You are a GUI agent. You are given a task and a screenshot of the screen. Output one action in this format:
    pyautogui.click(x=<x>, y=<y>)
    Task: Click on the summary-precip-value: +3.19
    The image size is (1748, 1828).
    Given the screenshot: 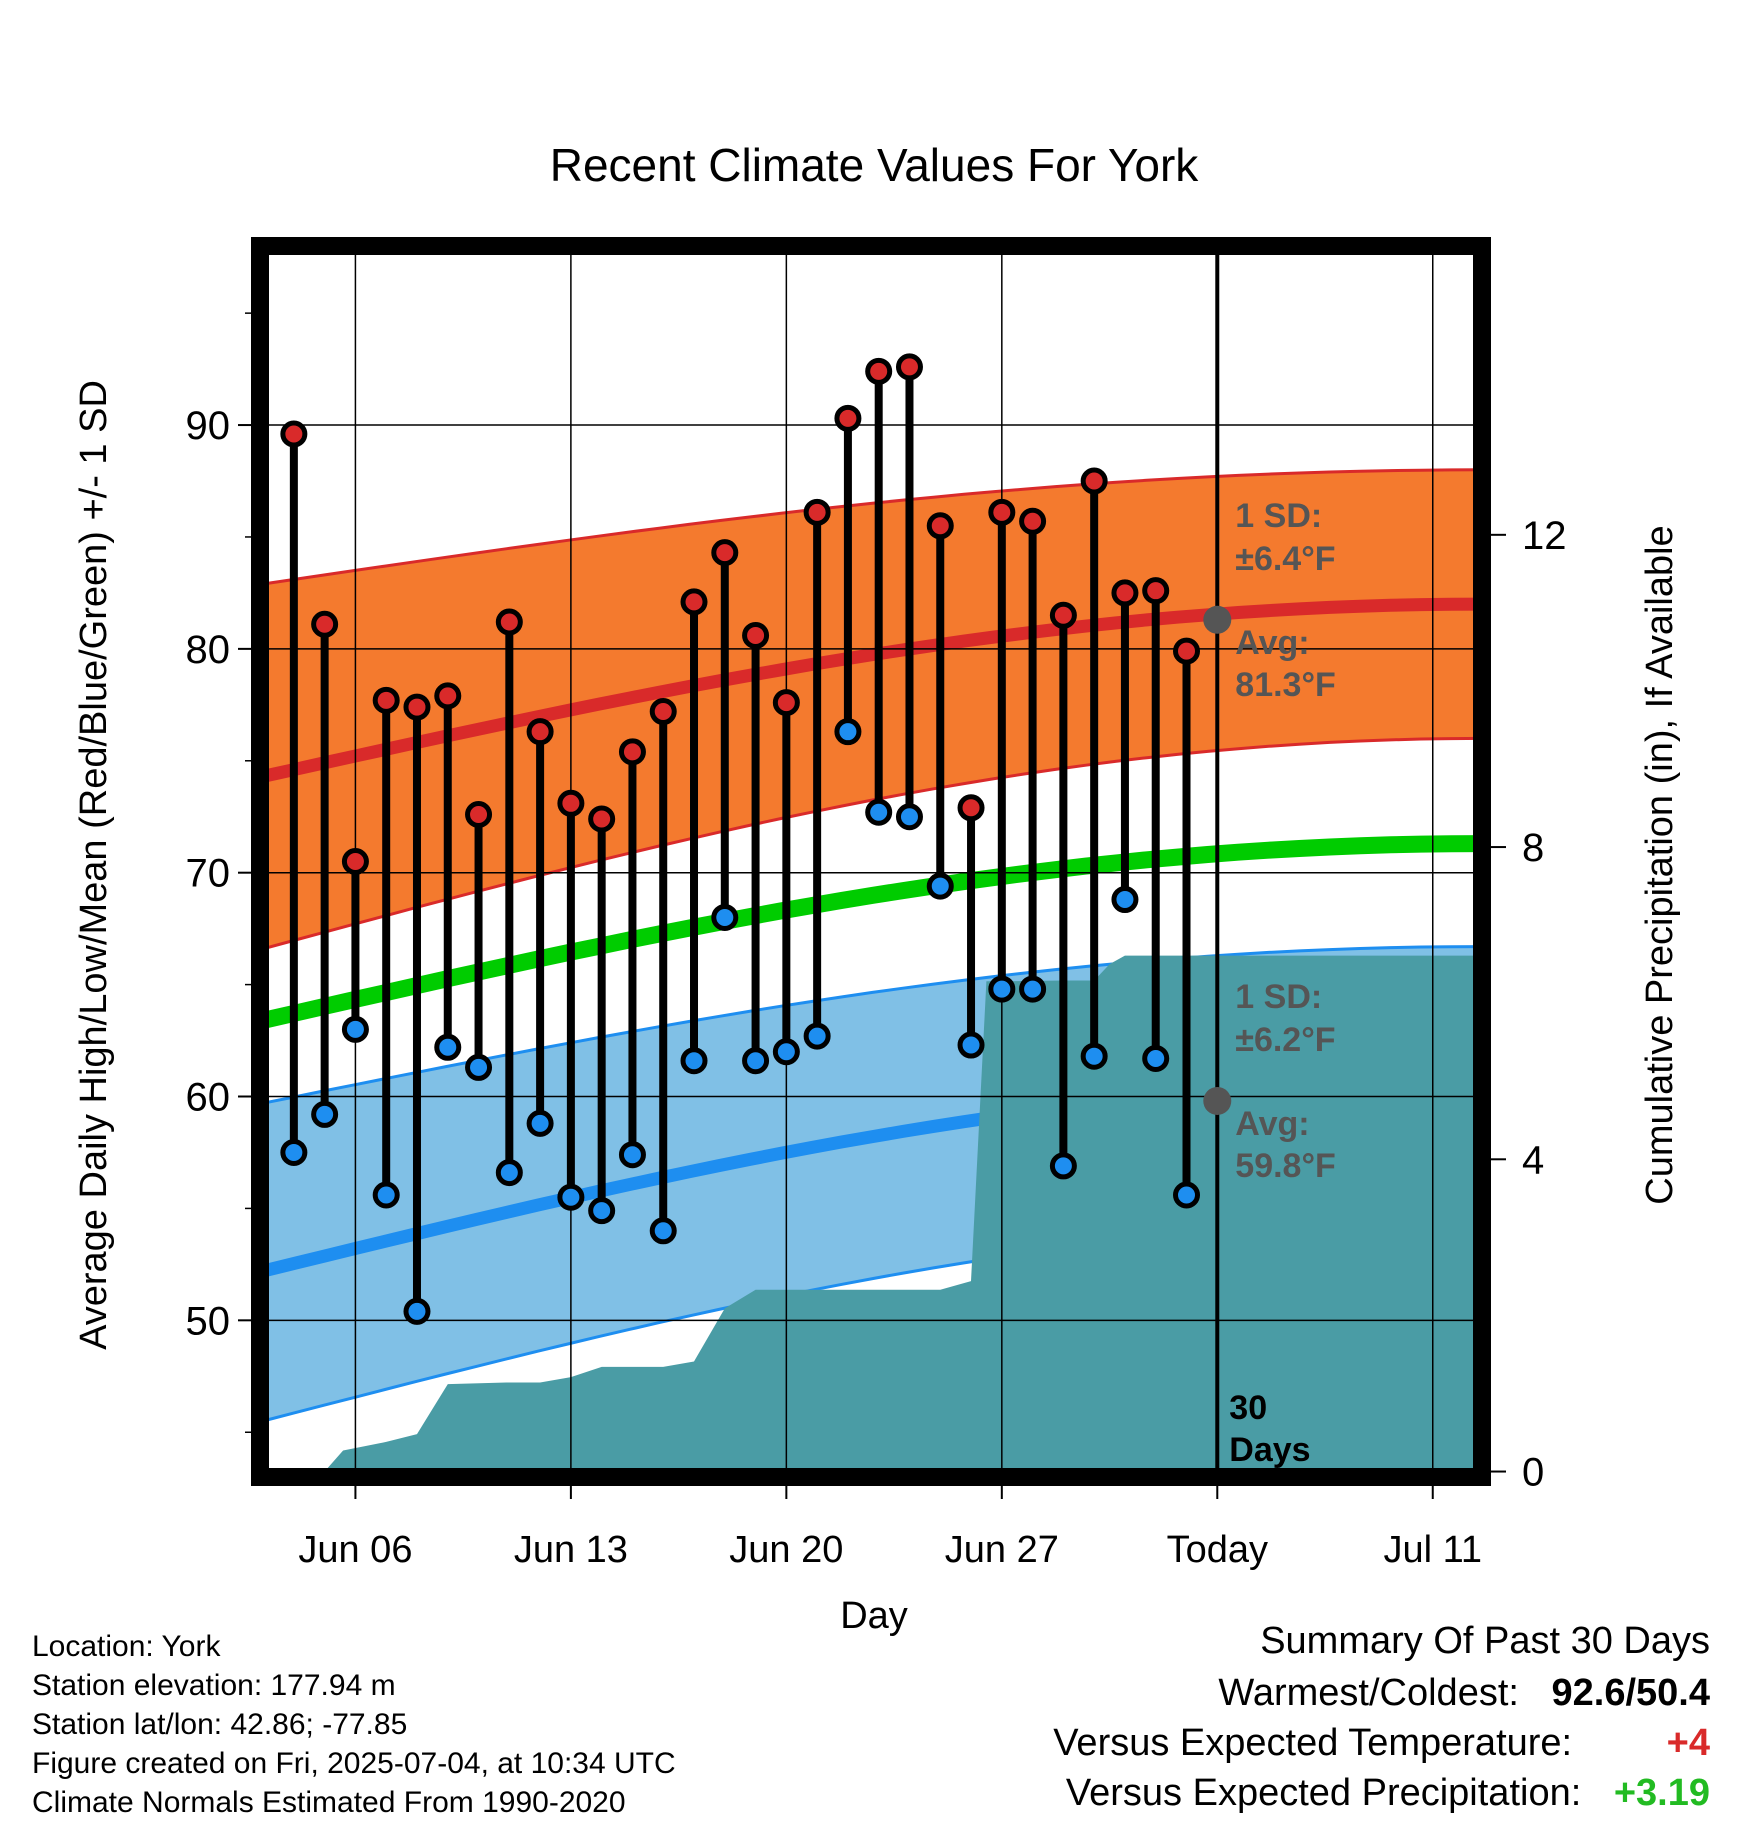 What is the action you would take?
    pyautogui.click(x=1661, y=1793)
    